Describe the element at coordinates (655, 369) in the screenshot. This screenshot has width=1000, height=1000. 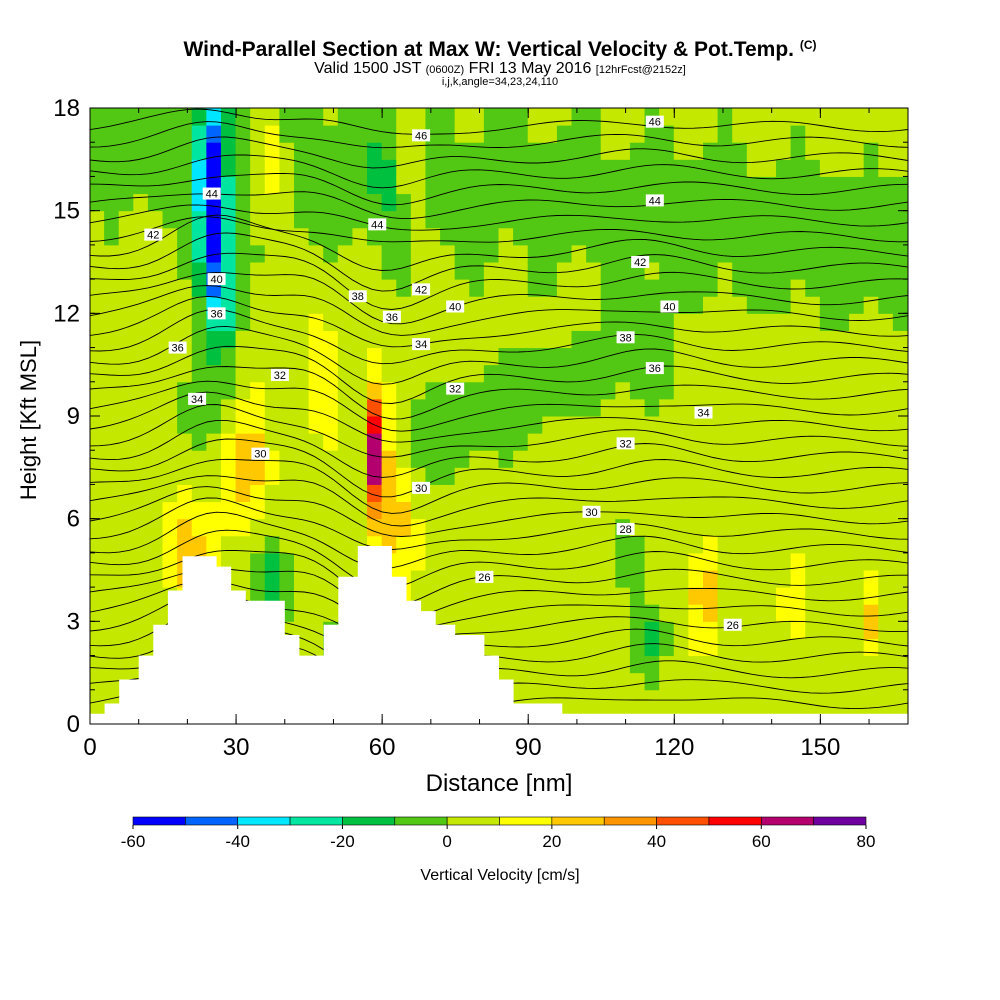
I see `theta-label-text: 36` at that location.